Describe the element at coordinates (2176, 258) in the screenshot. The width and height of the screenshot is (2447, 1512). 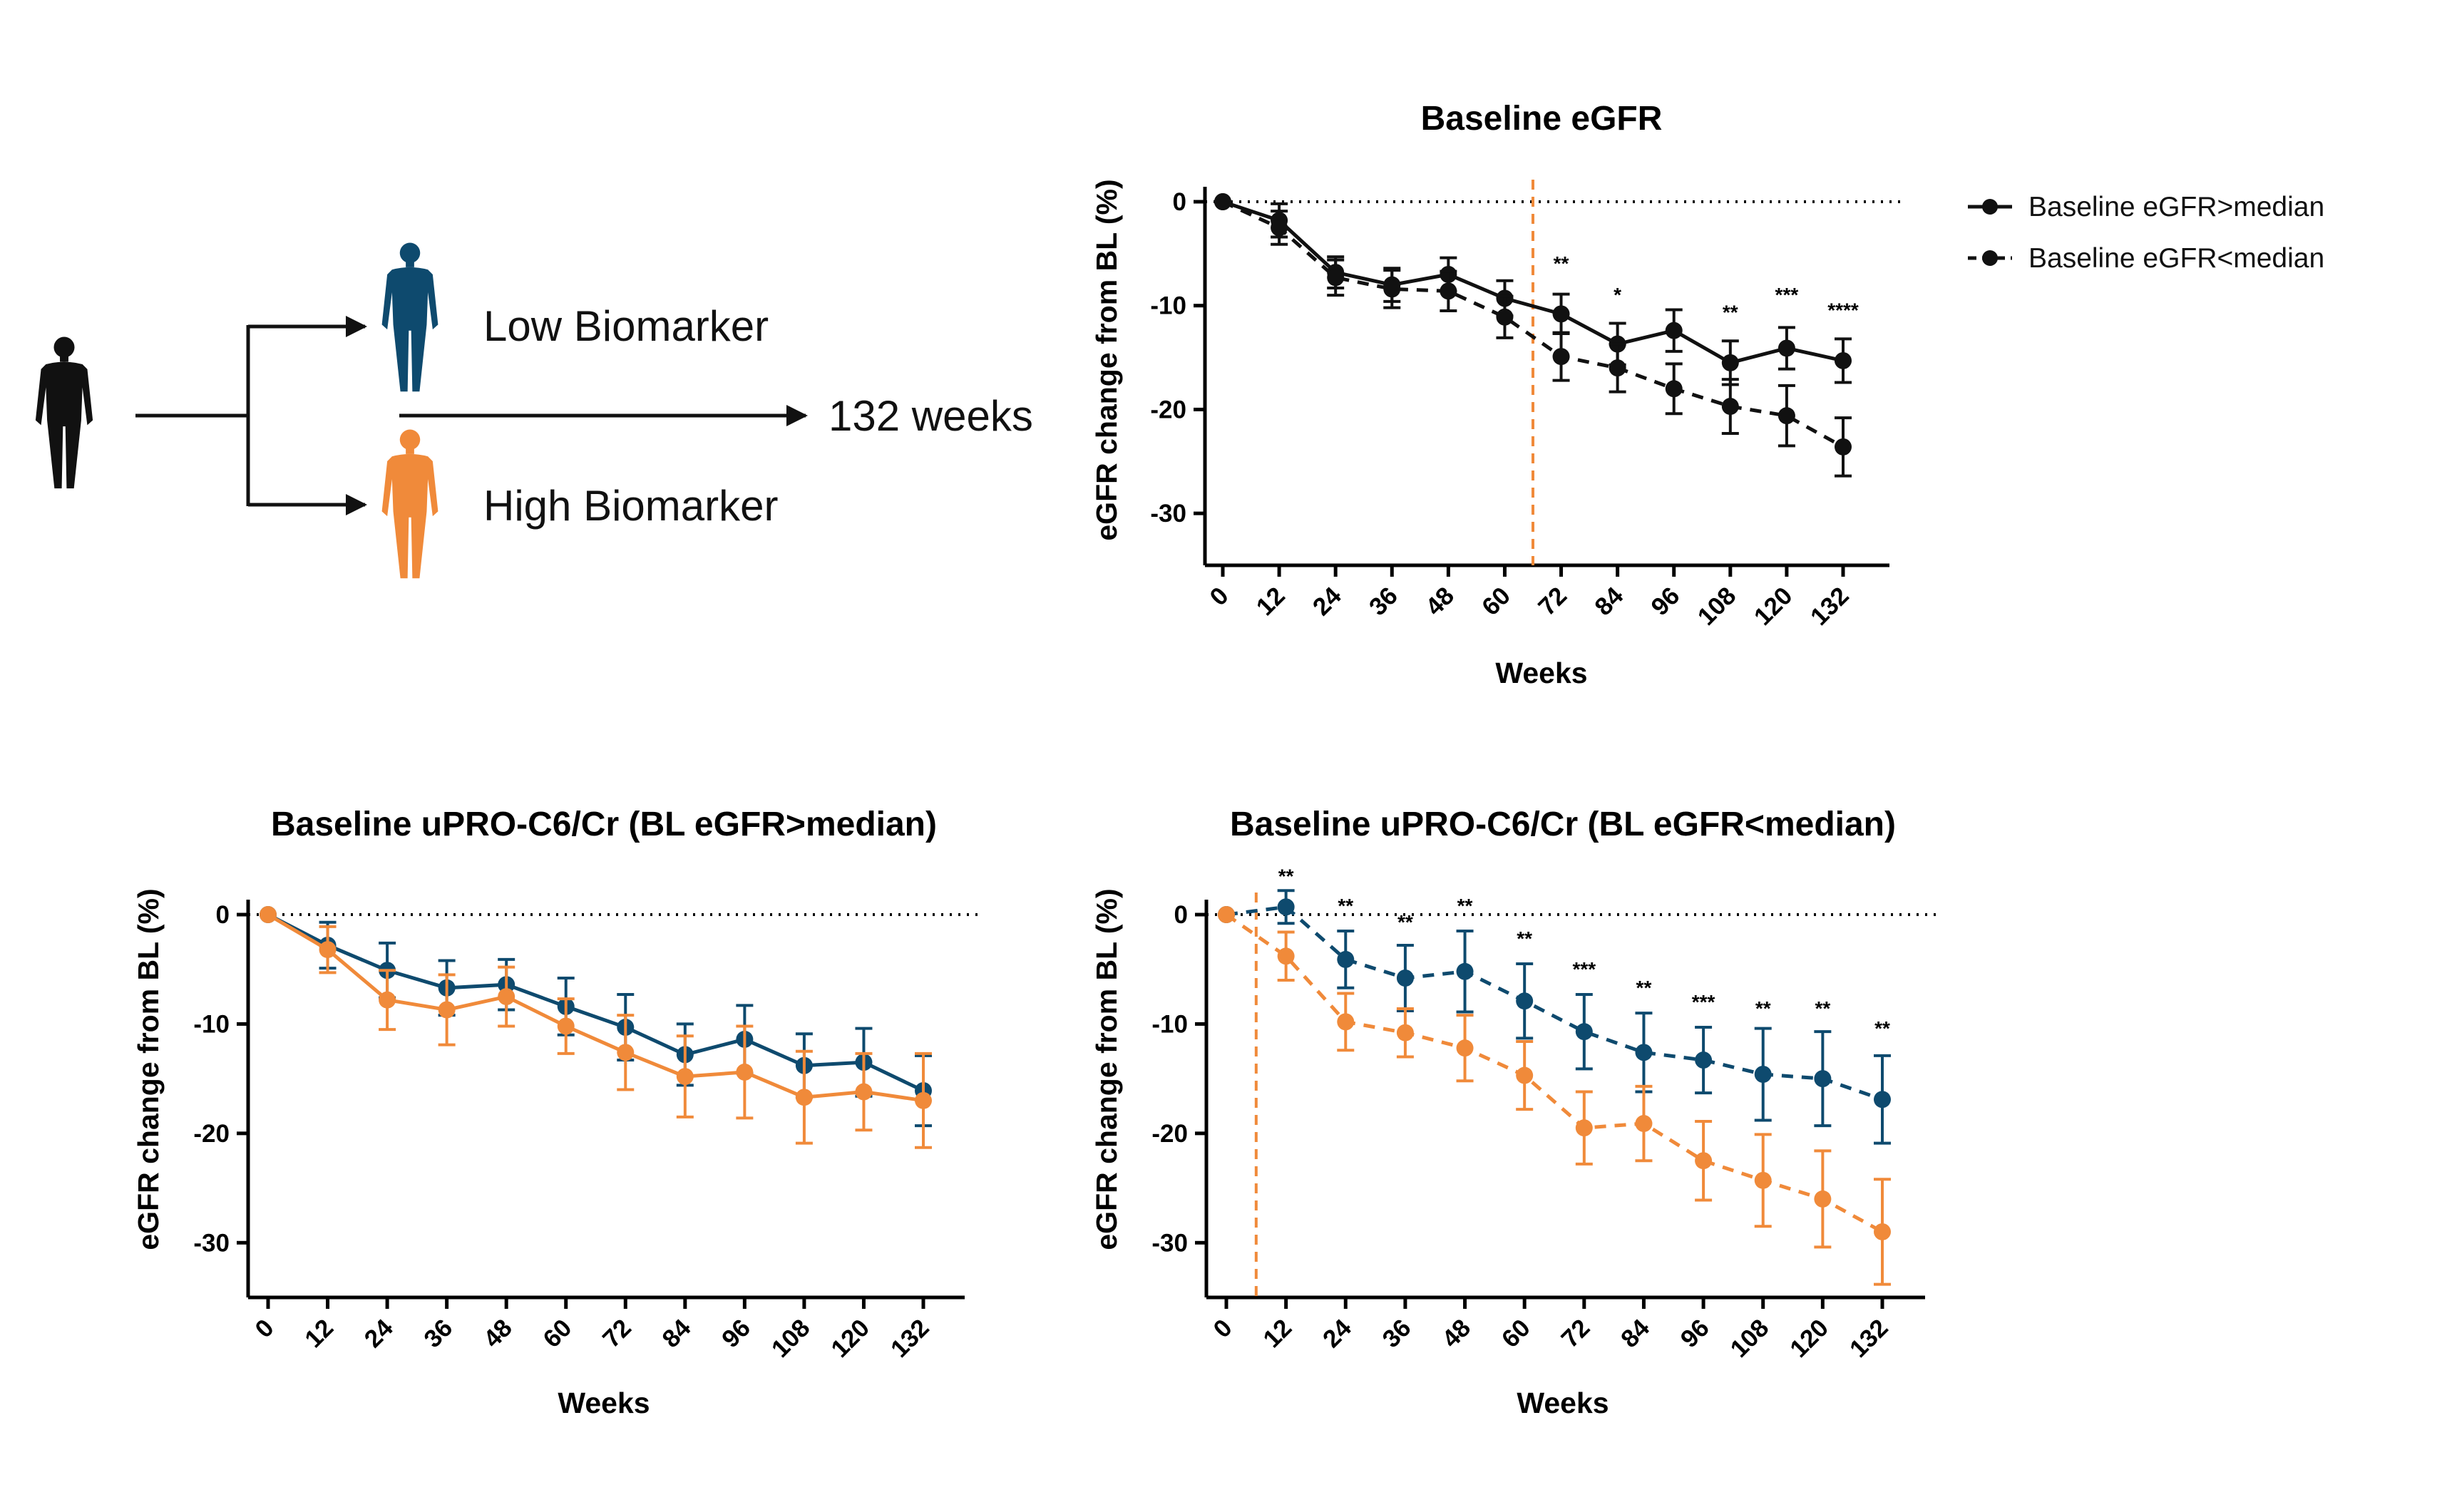
I see `legend-entry-label: Baseline eGFR<median` at that location.